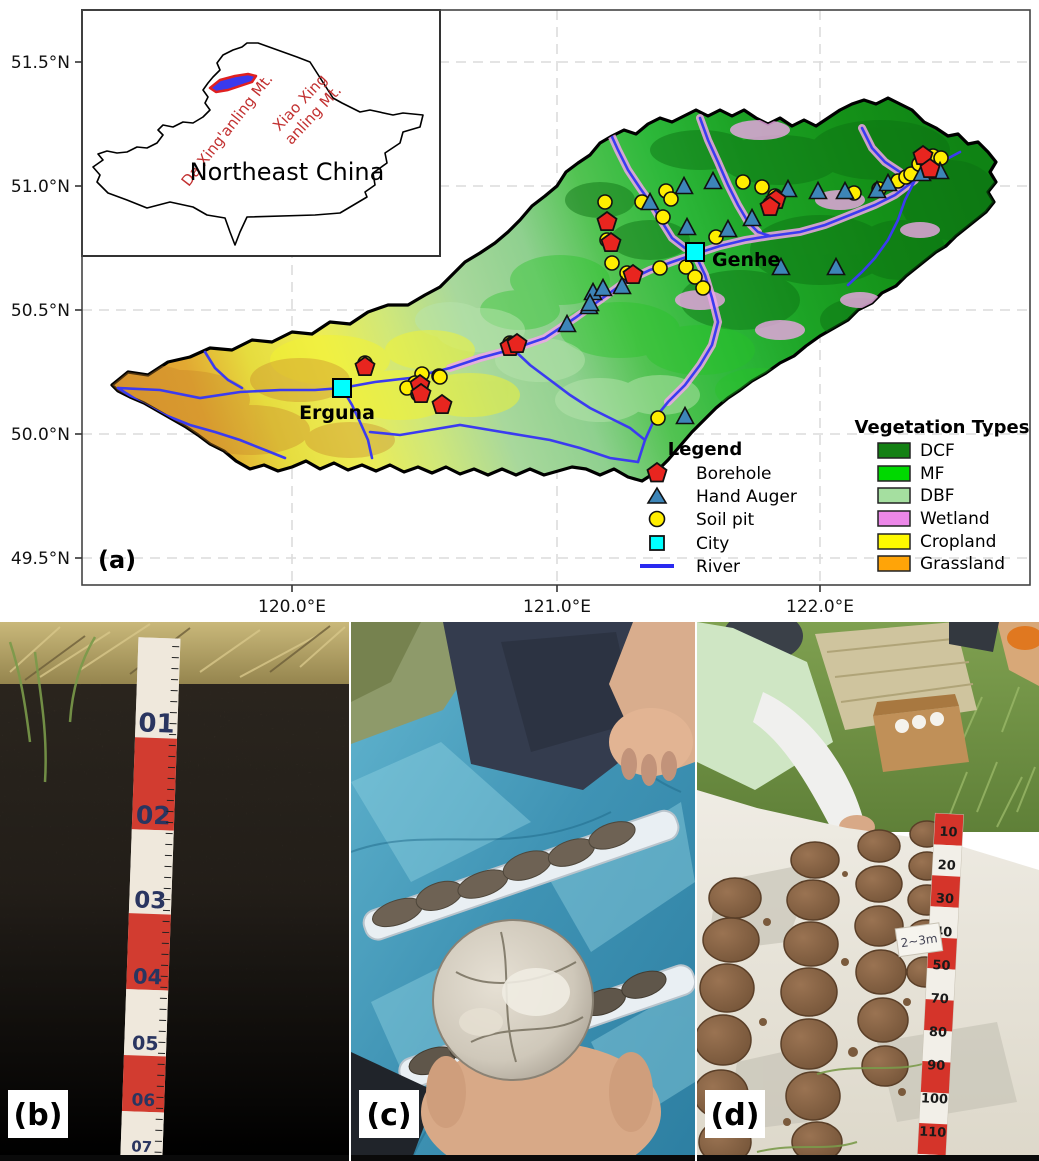  I want to click on panel-c-label: (c), so click(388, 1115).